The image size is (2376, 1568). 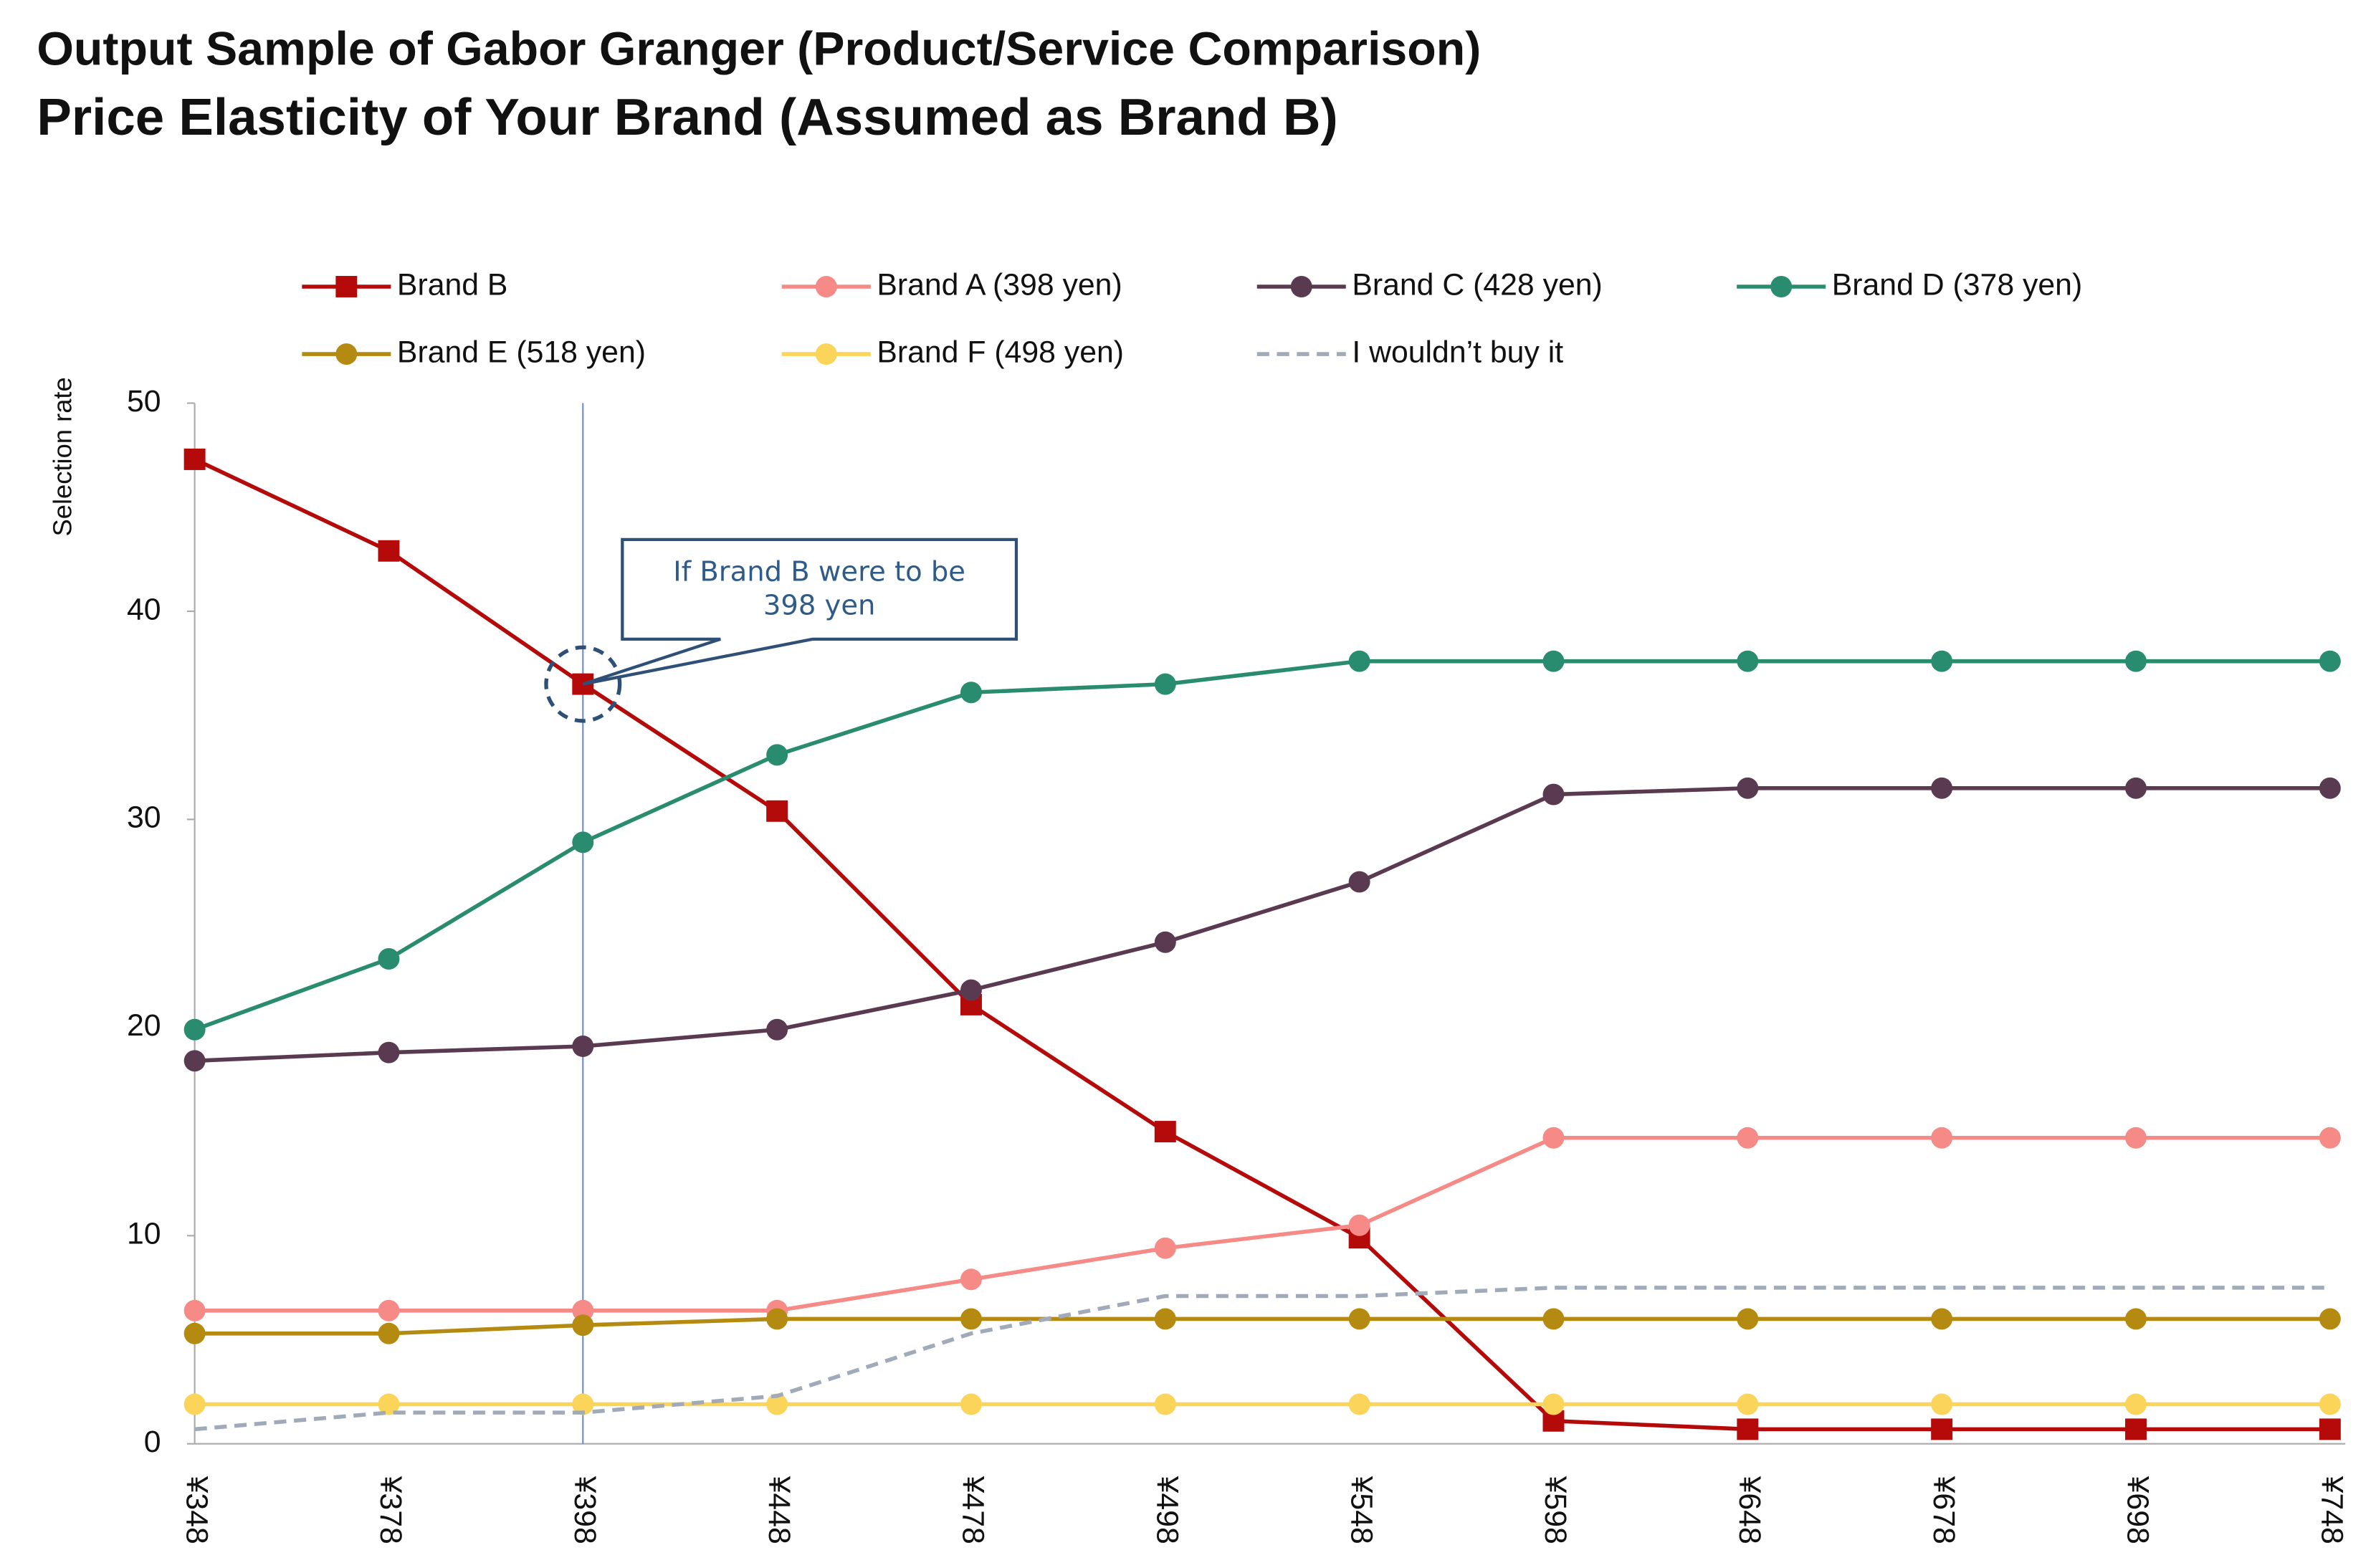 I want to click on legend-label: Brand A (398 yen), so click(x=999, y=284).